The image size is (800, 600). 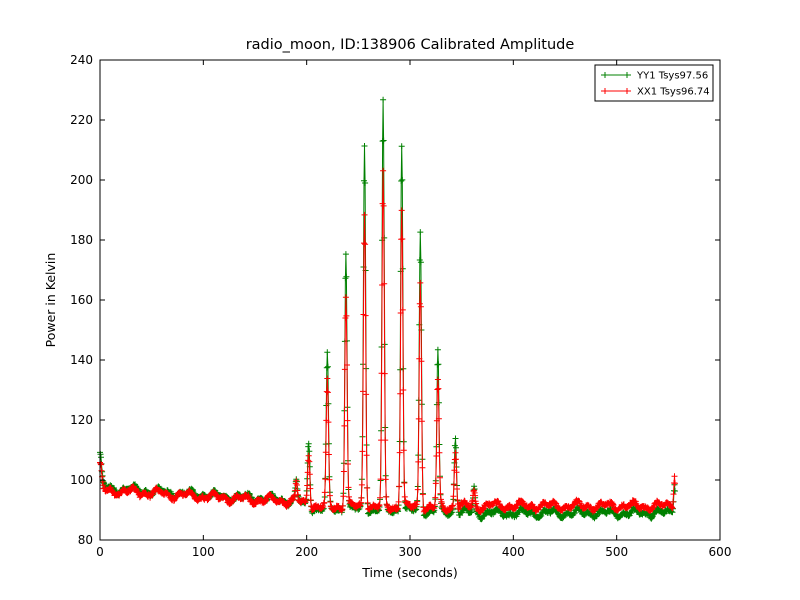 I want to click on legend-entry-label: YY1 Tsys97.56, so click(x=672, y=76).